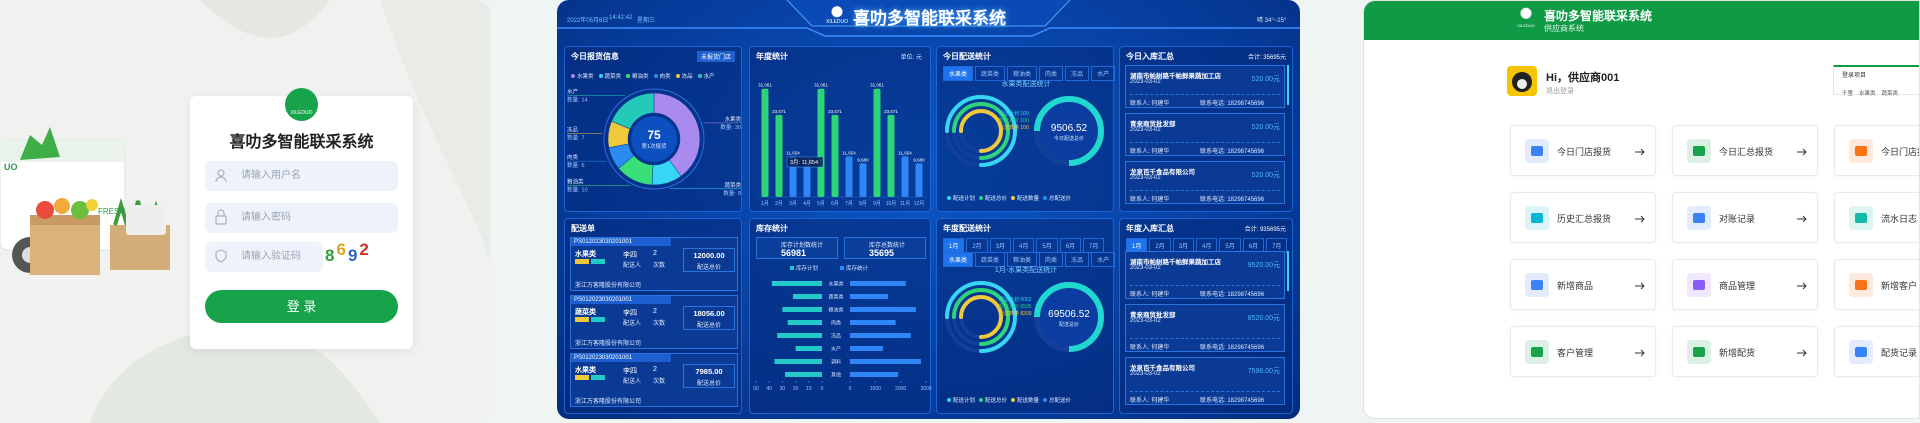 This screenshot has height=423, width=1920. I want to click on amount: 7596.00元, so click(1263, 371).